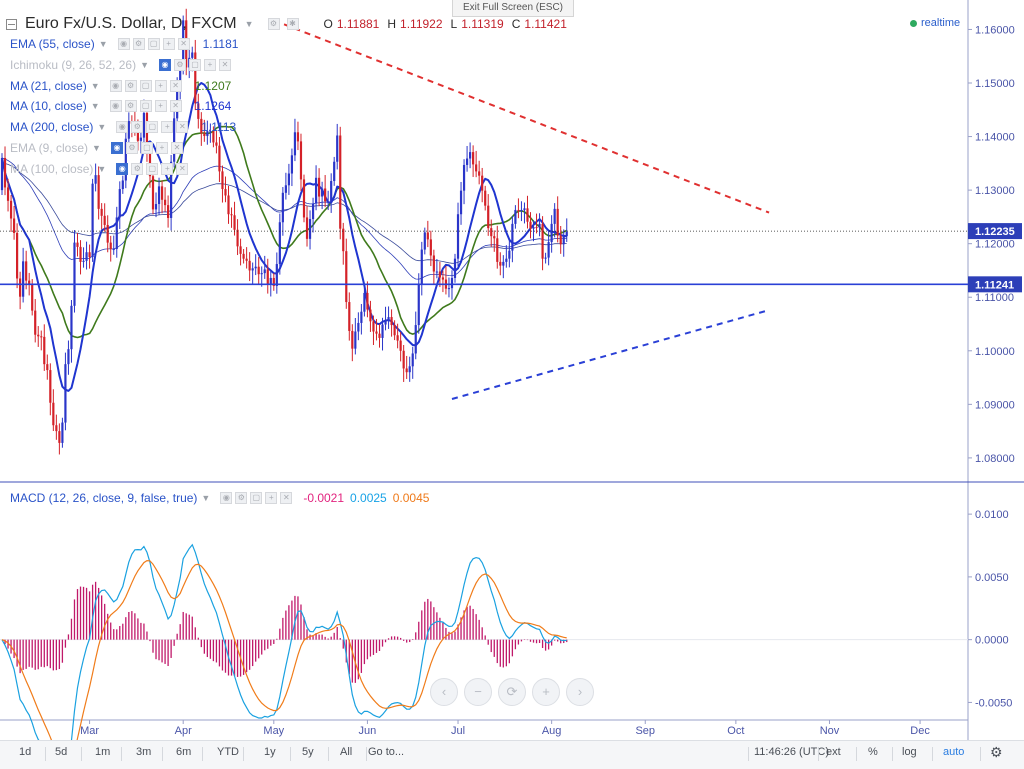  Describe the element at coordinates (941, 23) in the screenshot. I see `realtime-label: realtime` at that location.